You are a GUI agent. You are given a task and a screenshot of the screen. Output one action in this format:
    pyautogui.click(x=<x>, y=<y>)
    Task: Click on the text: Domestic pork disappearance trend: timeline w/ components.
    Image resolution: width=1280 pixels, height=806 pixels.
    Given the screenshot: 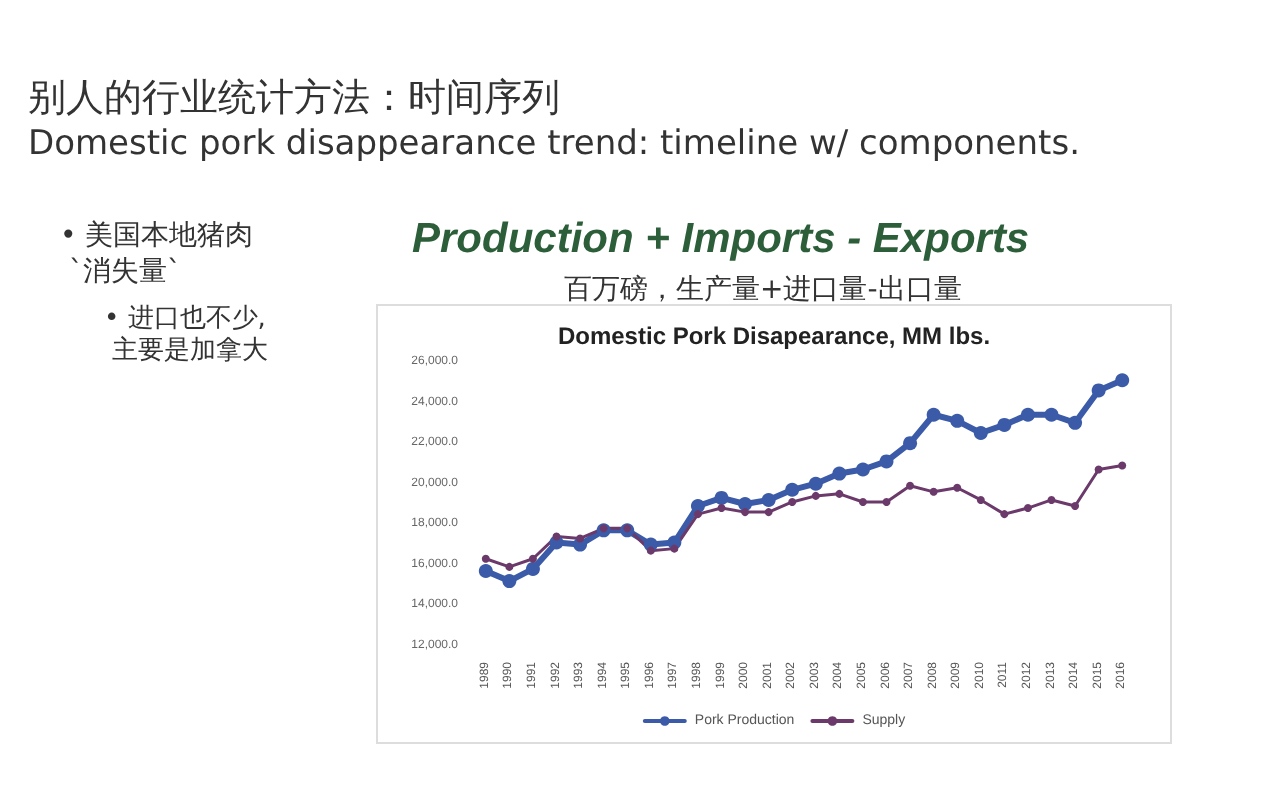 What is the action you would take?
    pyautogui.click(x=554, y=144)
    